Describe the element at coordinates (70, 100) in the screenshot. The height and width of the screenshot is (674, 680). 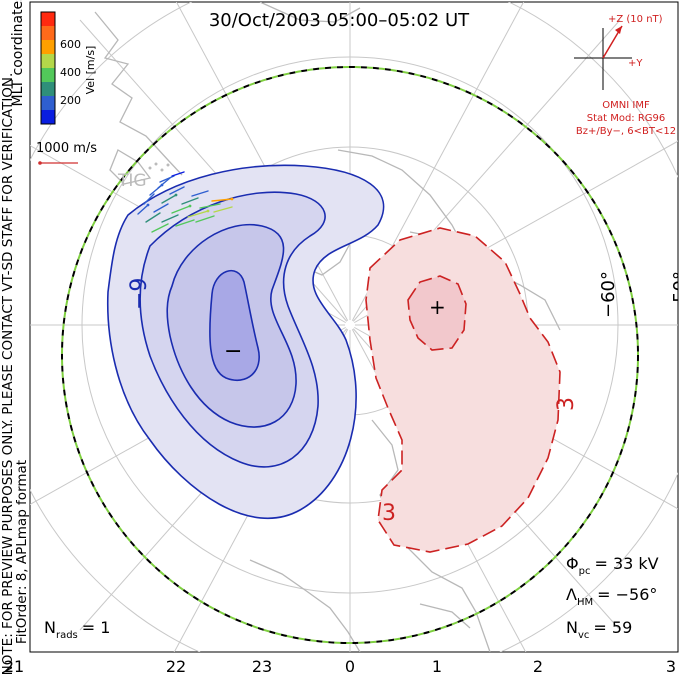
I see `colorbar-tick-200: 200` at that location.